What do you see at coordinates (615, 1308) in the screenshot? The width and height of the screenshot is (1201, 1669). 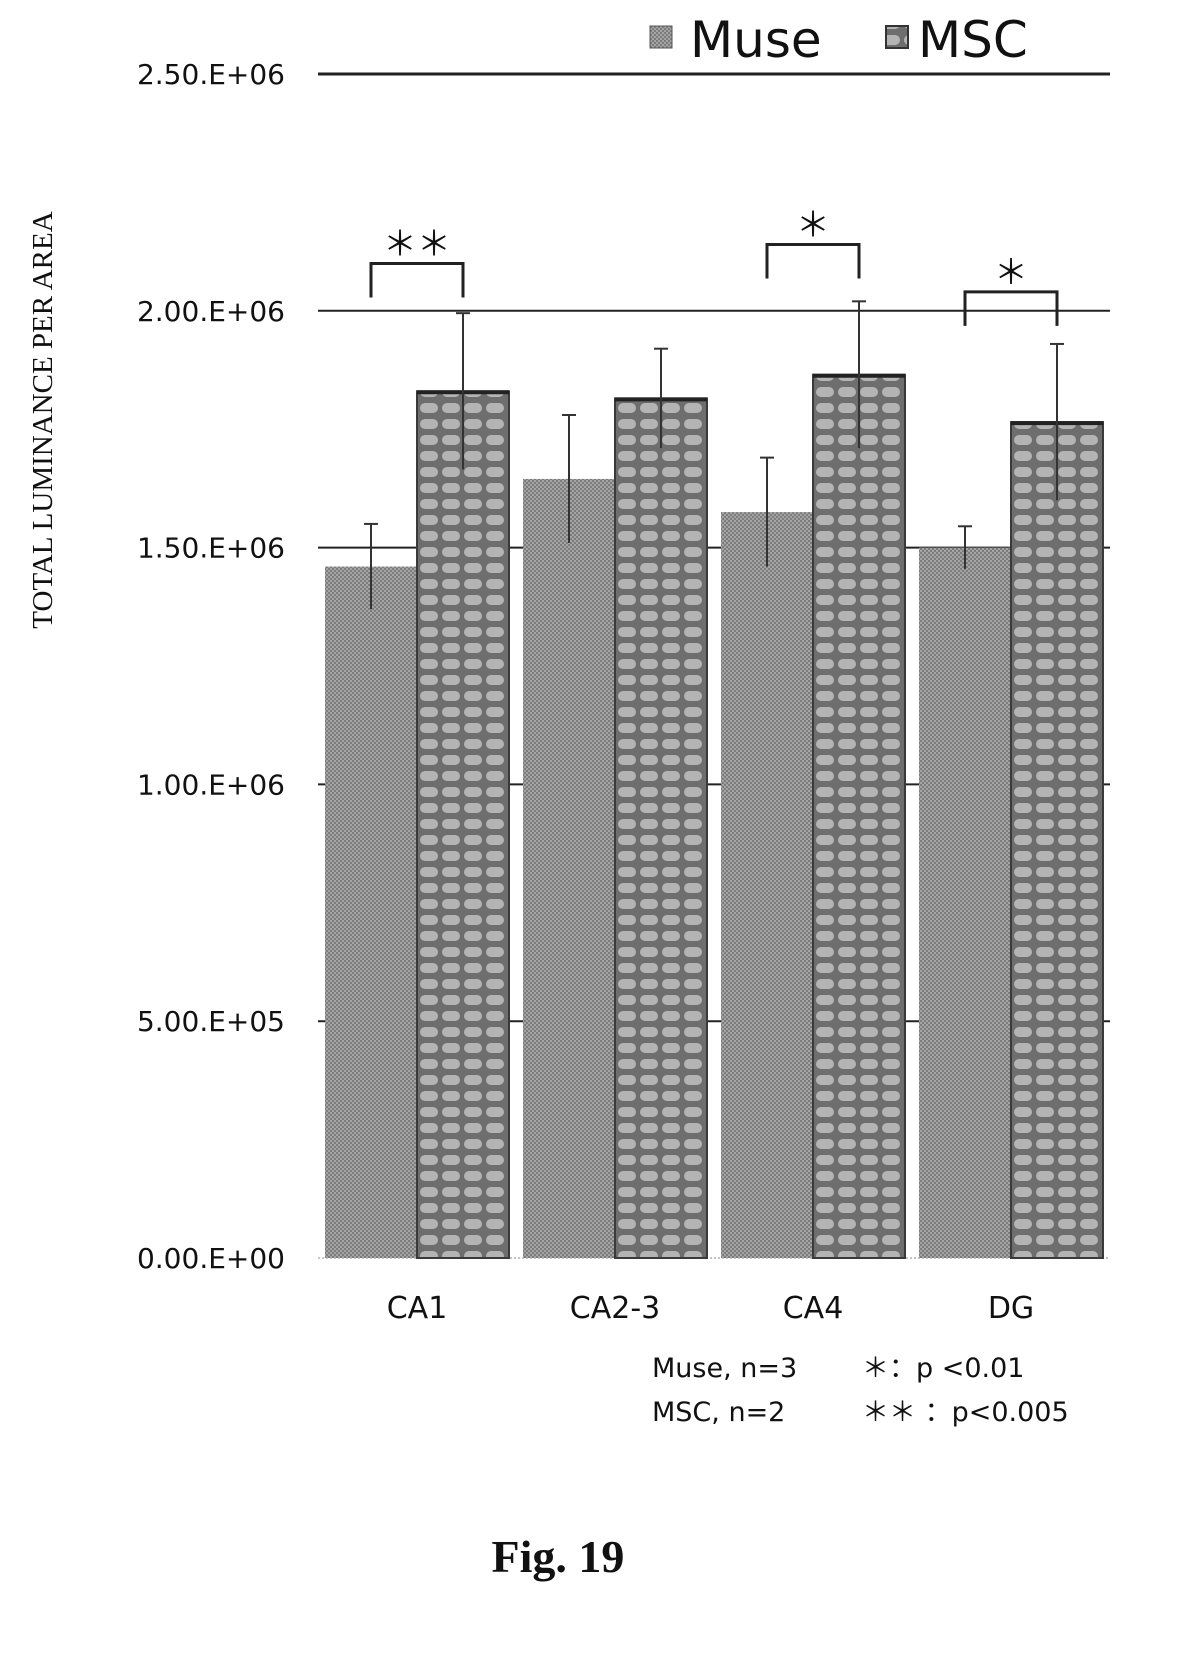 I see `x-category-label-ca2-3: CA2-3` at bounding box center [615, 1308].